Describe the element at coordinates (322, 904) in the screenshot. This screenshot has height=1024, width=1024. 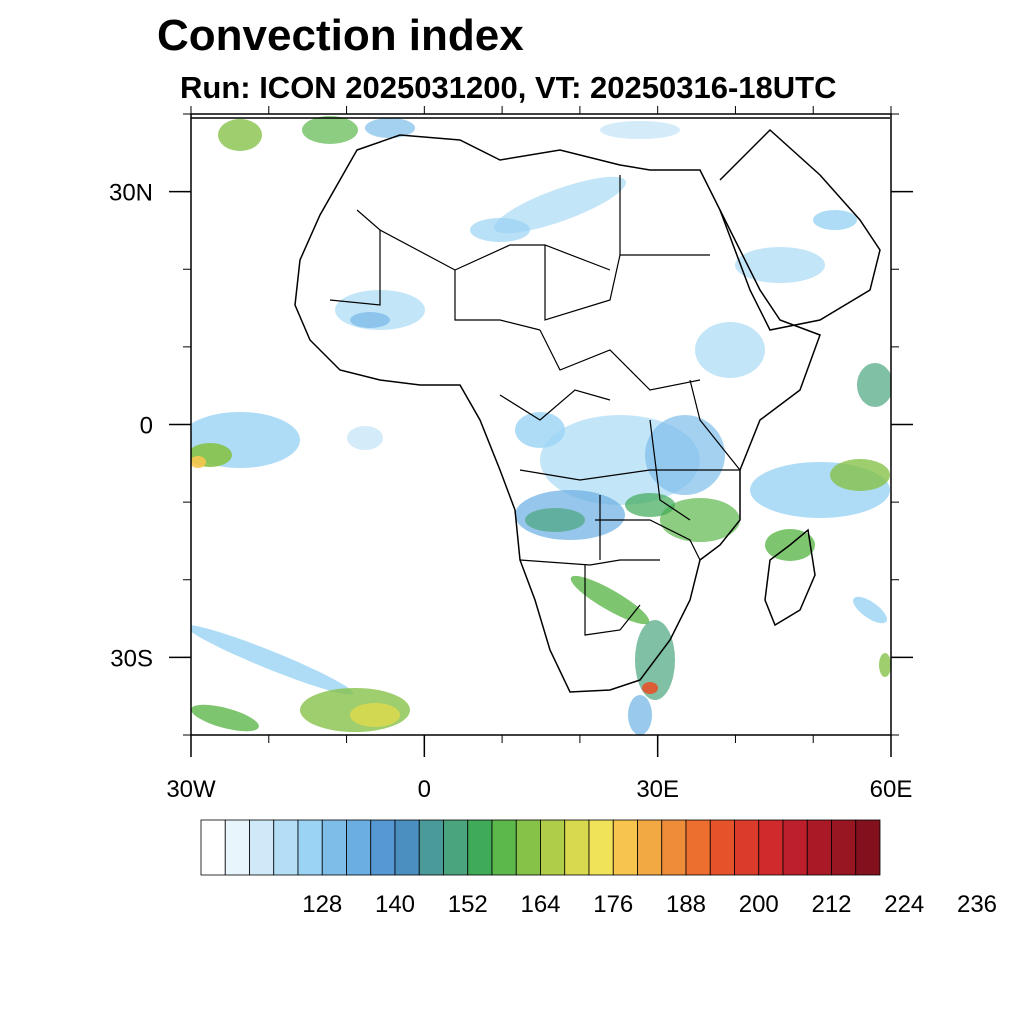
I see `colorbar-label: 128` at that location.